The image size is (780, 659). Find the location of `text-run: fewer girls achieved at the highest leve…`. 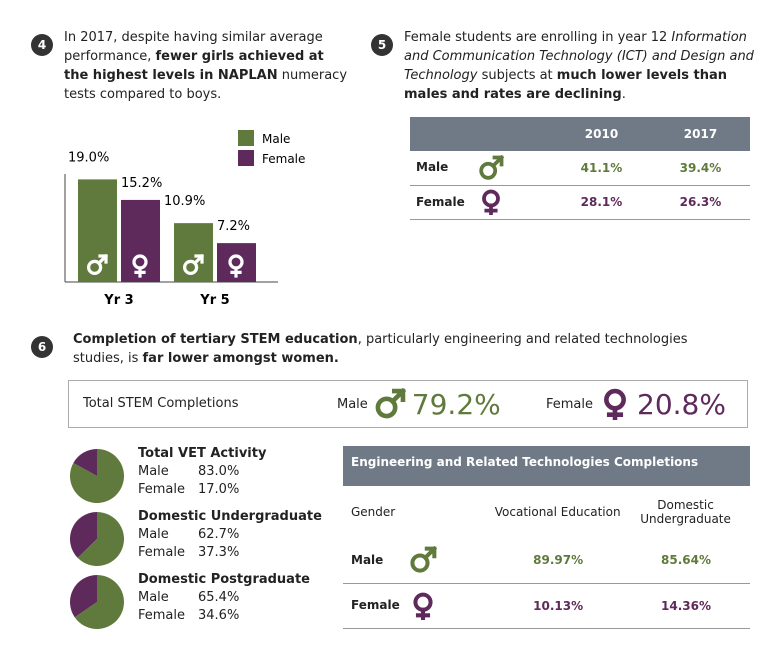

text-run: fewer girls achieved at the highest leve… is located at coordinates (194, 66).